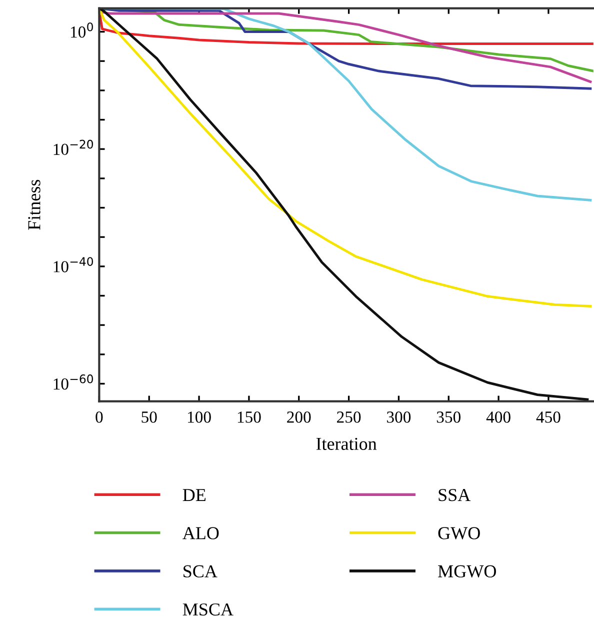 This screenshot has width=594, height=637. Describe the element at coordinates (459, 533) in the screenshot. I see `legend-label: GWO` at that location.